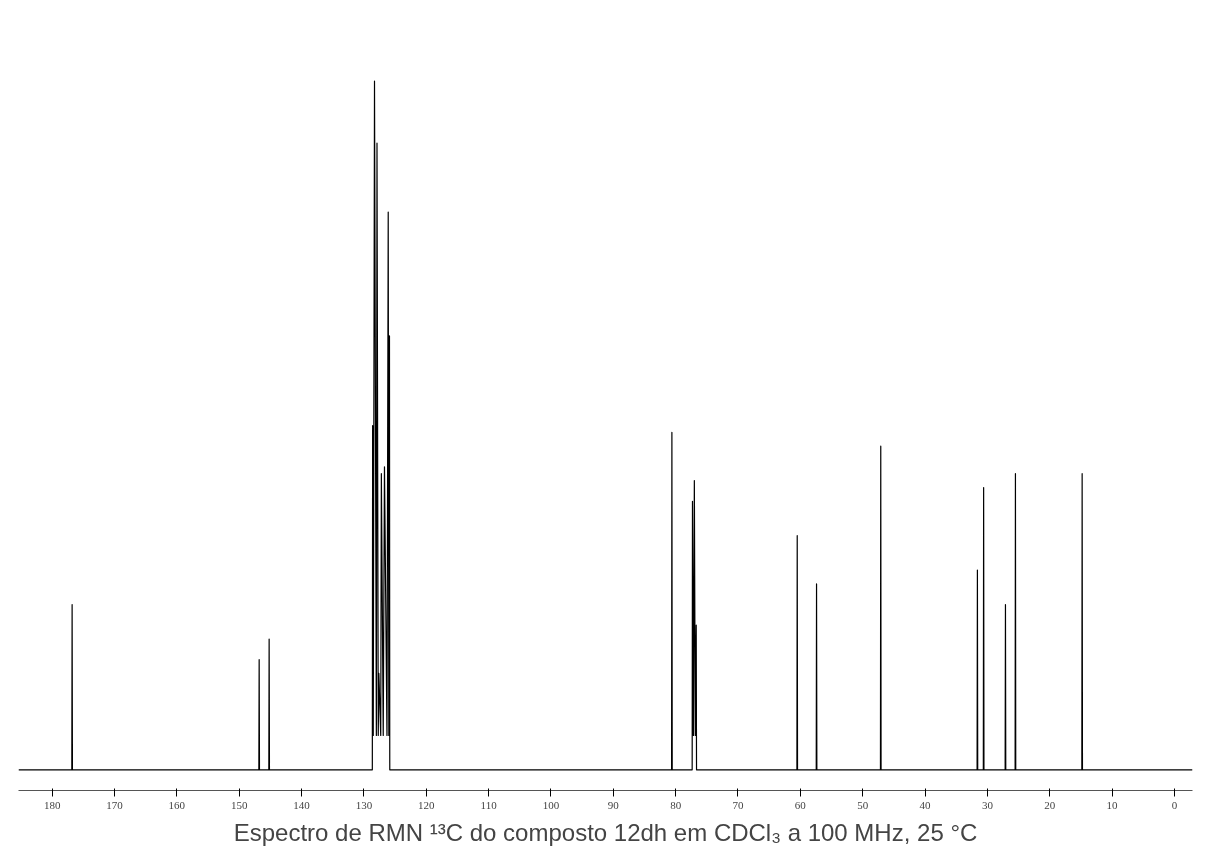  Describe the element at coordinates (52, 804) in the screenshot. I see `x-tick-label: 180` at that location.